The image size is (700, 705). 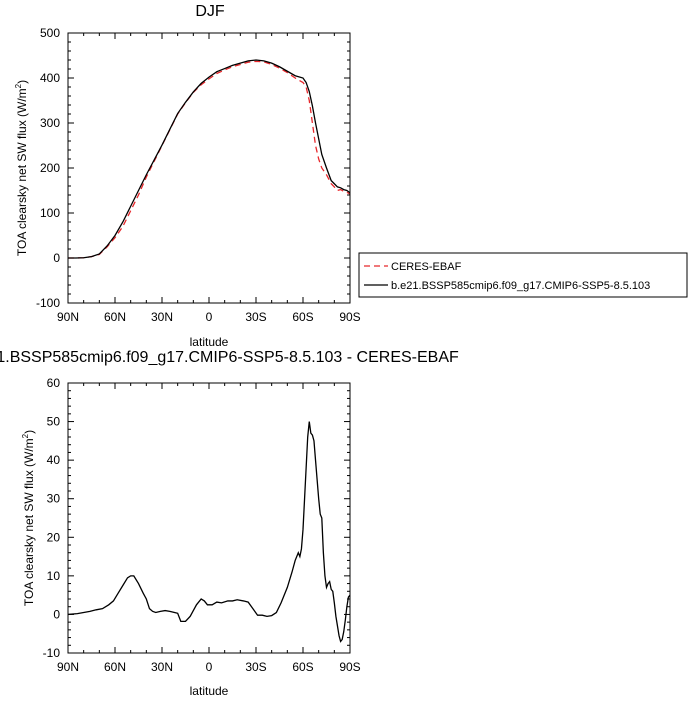 I want to click on top-y-axis-label-main: TOA clearsky net SW flux (W/m, so click(x=22, y=172).